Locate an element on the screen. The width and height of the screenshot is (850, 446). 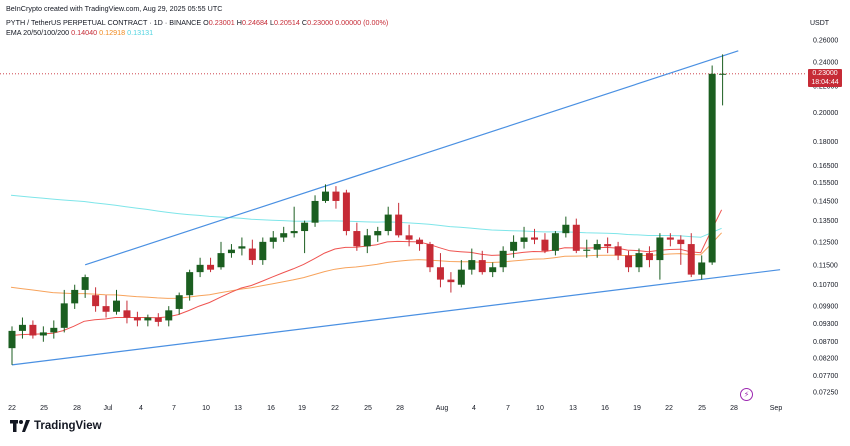
lightning-icon: ⚡ is located at coordinates (746, 394).